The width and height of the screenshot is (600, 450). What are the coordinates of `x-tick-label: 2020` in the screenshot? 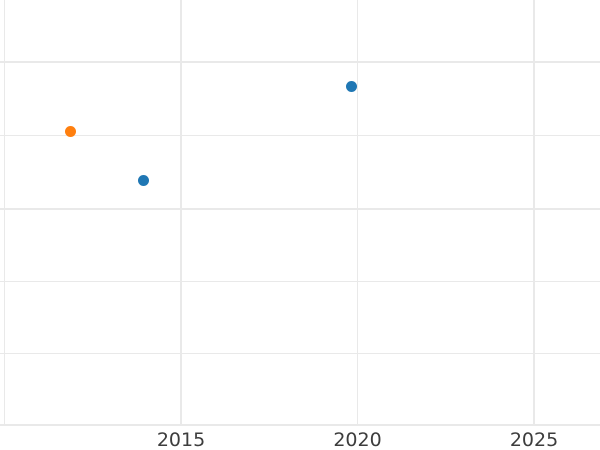 It's located at (357, 439).